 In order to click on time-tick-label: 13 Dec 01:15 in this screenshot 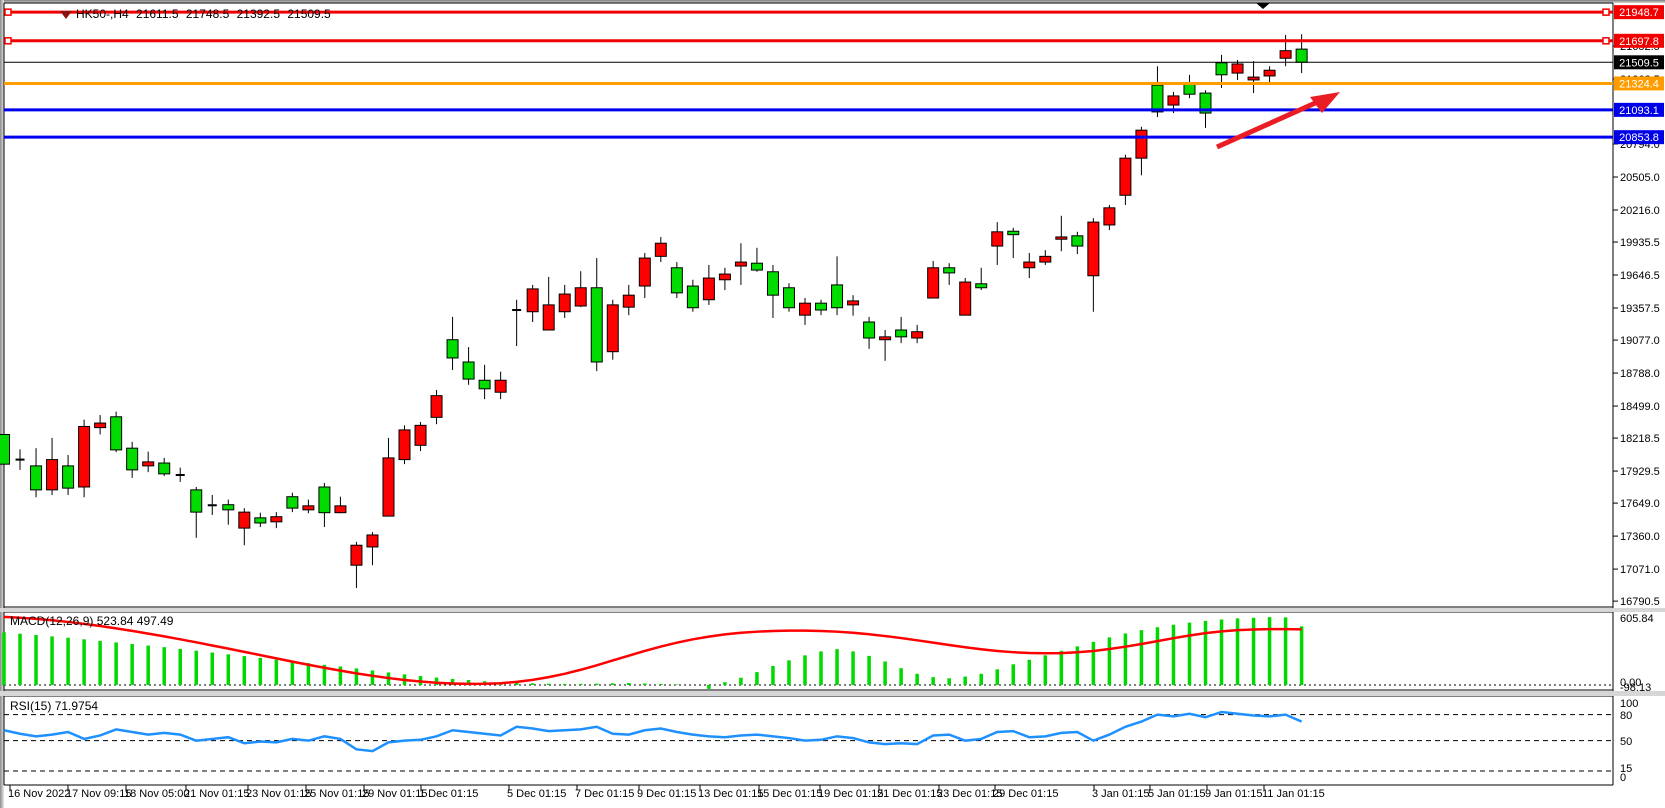, I will do `click(730, 794)`.